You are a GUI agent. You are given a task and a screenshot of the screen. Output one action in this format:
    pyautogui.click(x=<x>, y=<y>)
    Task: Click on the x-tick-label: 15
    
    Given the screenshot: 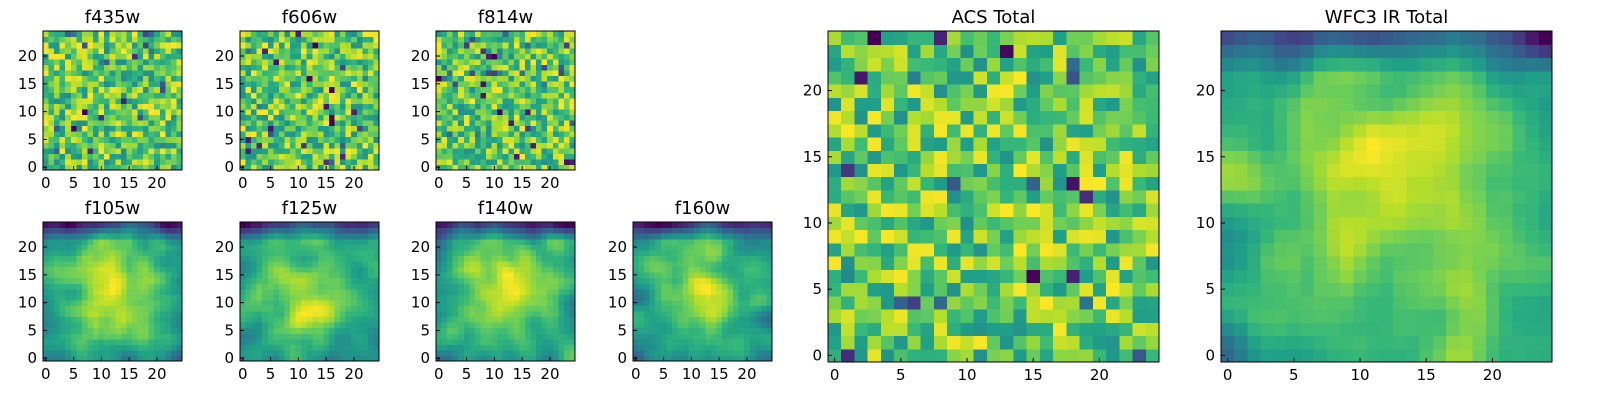 What is the action you would take?
    pyautogui.click(x=719, y=374)
    